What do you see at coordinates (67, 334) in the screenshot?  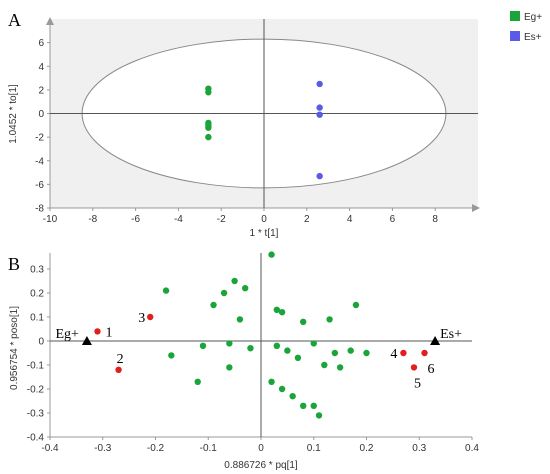 I see `panel-b-anchor-label: Eg+` at bounding box center [67, 334].